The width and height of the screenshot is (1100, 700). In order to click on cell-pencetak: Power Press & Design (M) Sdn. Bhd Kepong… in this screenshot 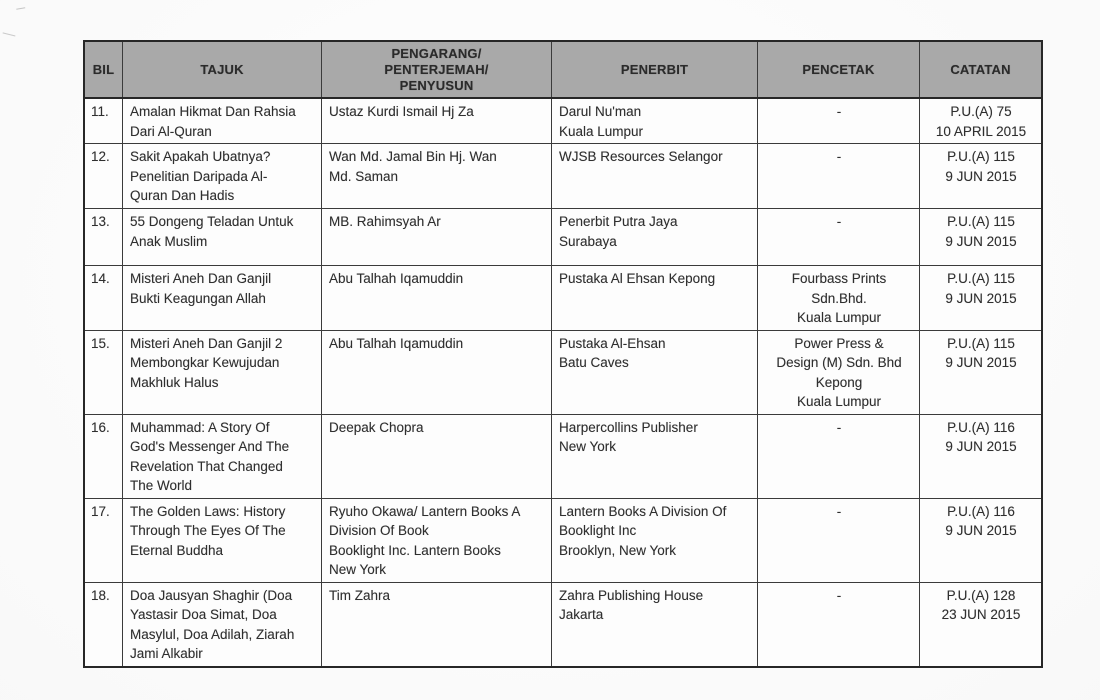, I will do `click(838, 372)`.